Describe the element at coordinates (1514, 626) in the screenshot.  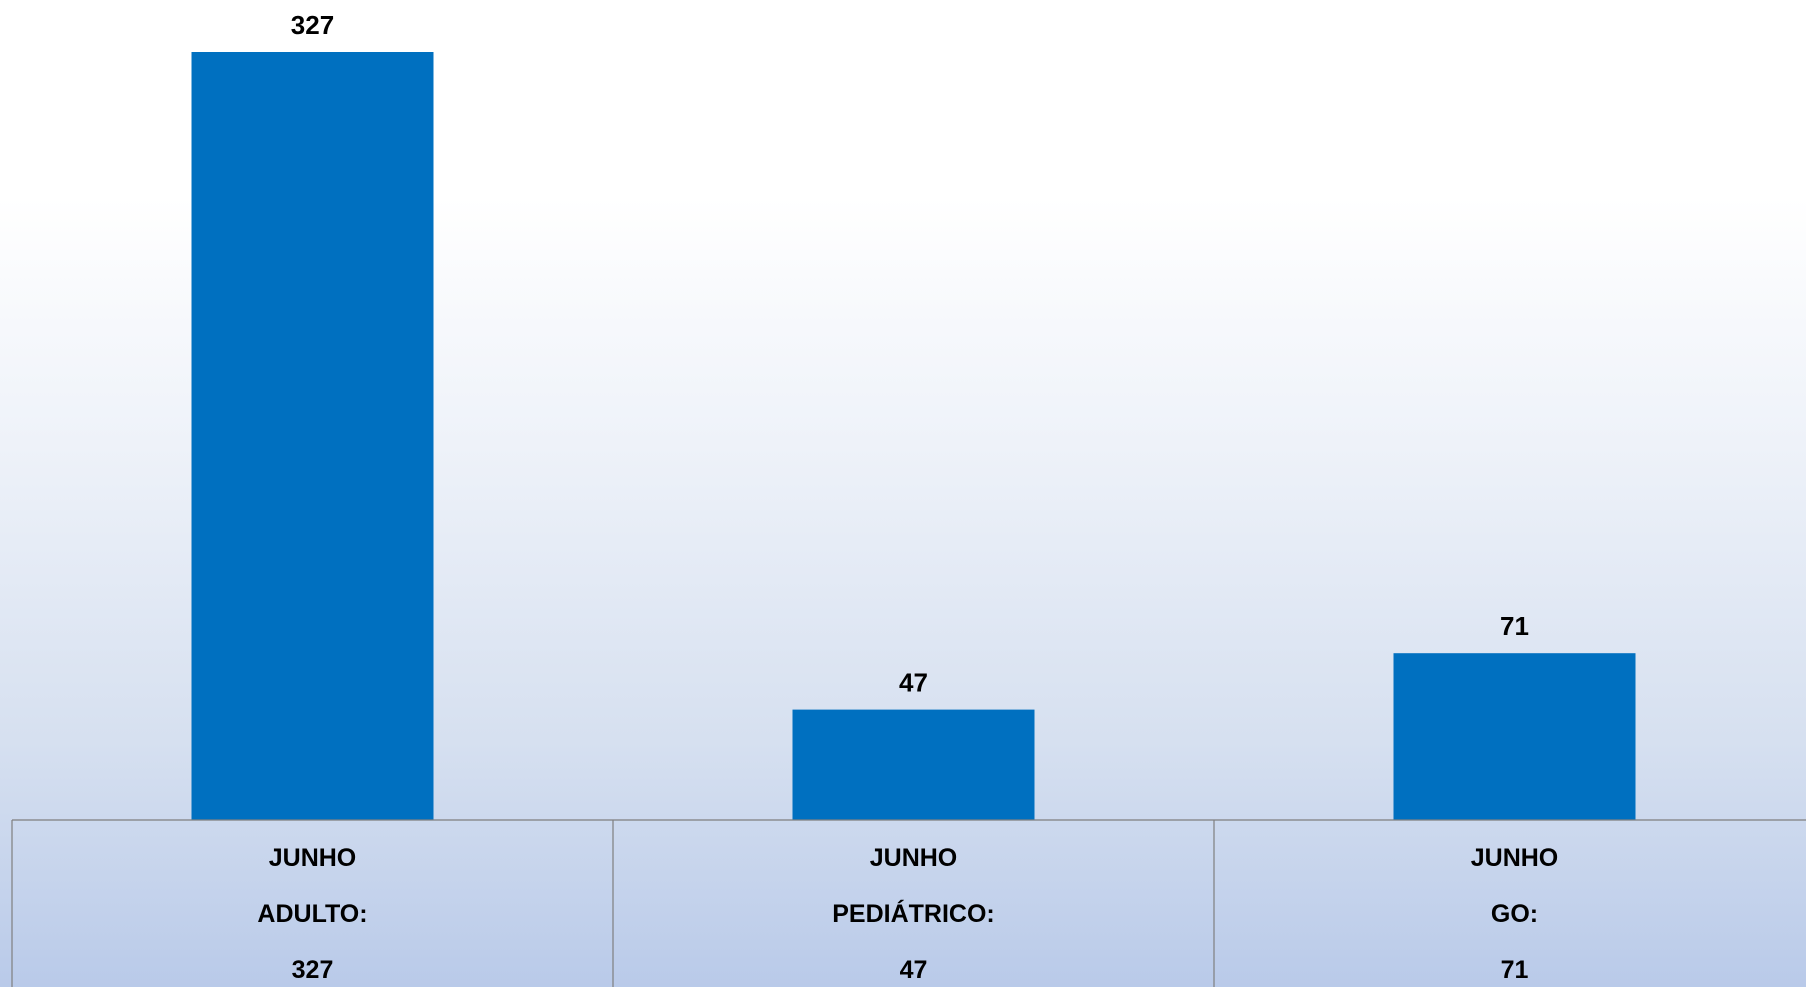
I see `data-label-3: 71` at that location.